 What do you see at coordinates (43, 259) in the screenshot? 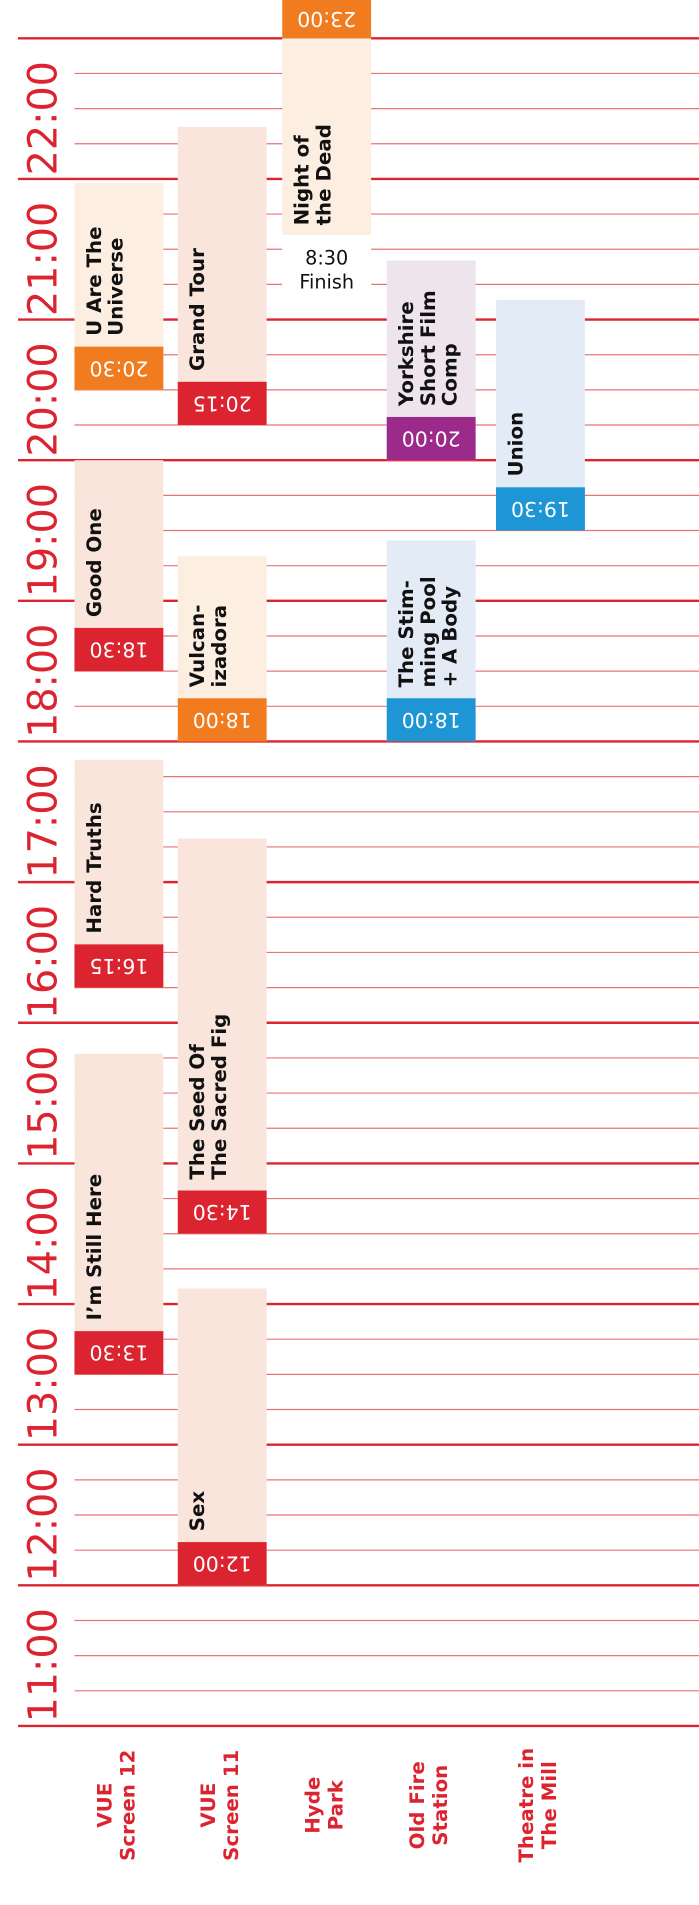
I see `hour-label: 21:00` at bounding box center [43, 259].